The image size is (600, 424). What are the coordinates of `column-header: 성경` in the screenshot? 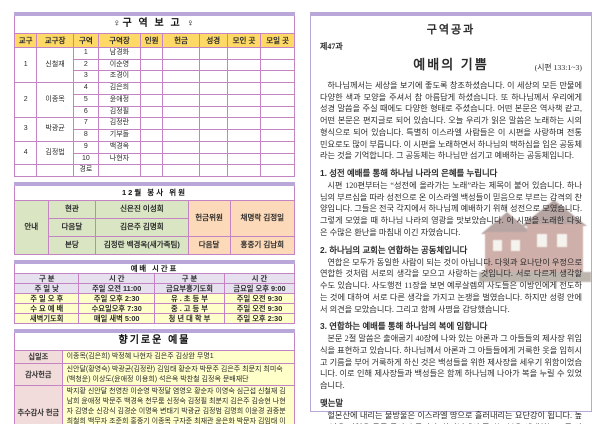 It's located at (213, 40).